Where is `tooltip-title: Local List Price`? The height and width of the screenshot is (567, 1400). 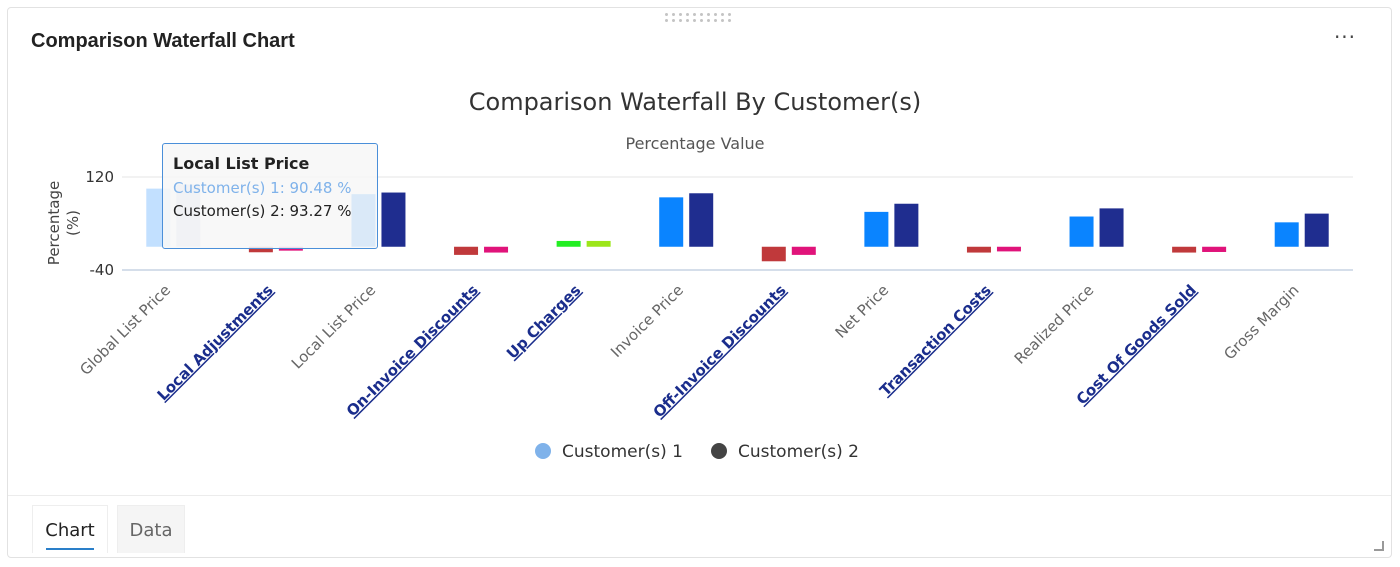
tooltip-title: Local List Price is located at coordinates (241, 163).